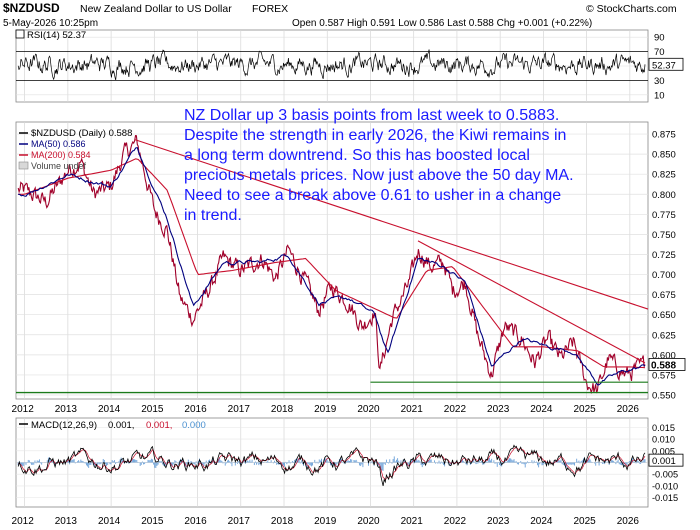 The width and height of the screenshot is (700, 530). I want to click on macd-legend-prefix: MACD(12,26,9), so click(64, 425).